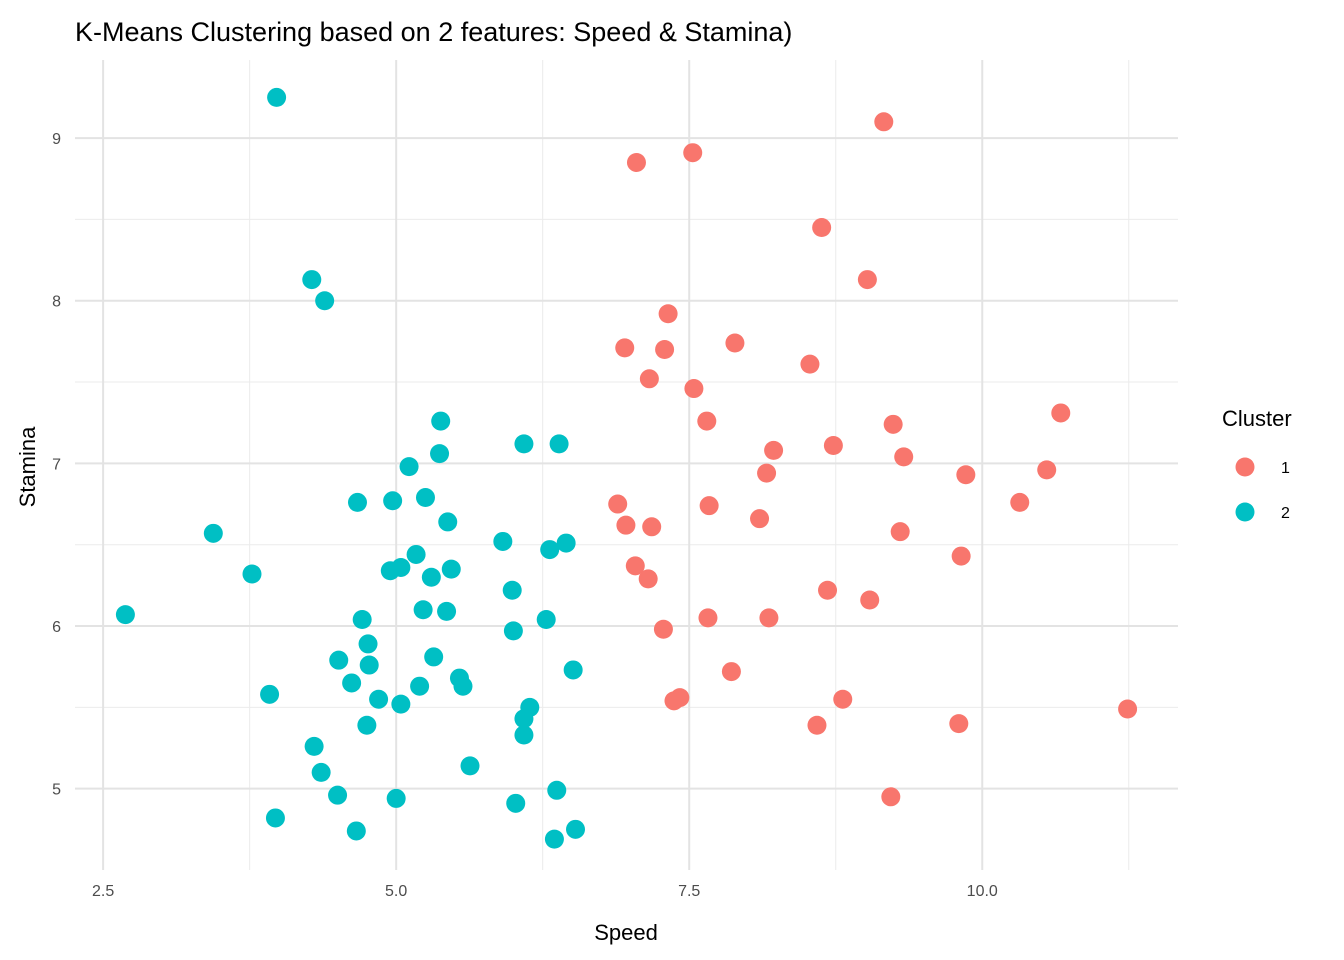 The height and width of the screenshot is (960, 1344). Describe the element at coordinates (56, 627) in the screenshot. I see `y-tick-label: 6` at that location.